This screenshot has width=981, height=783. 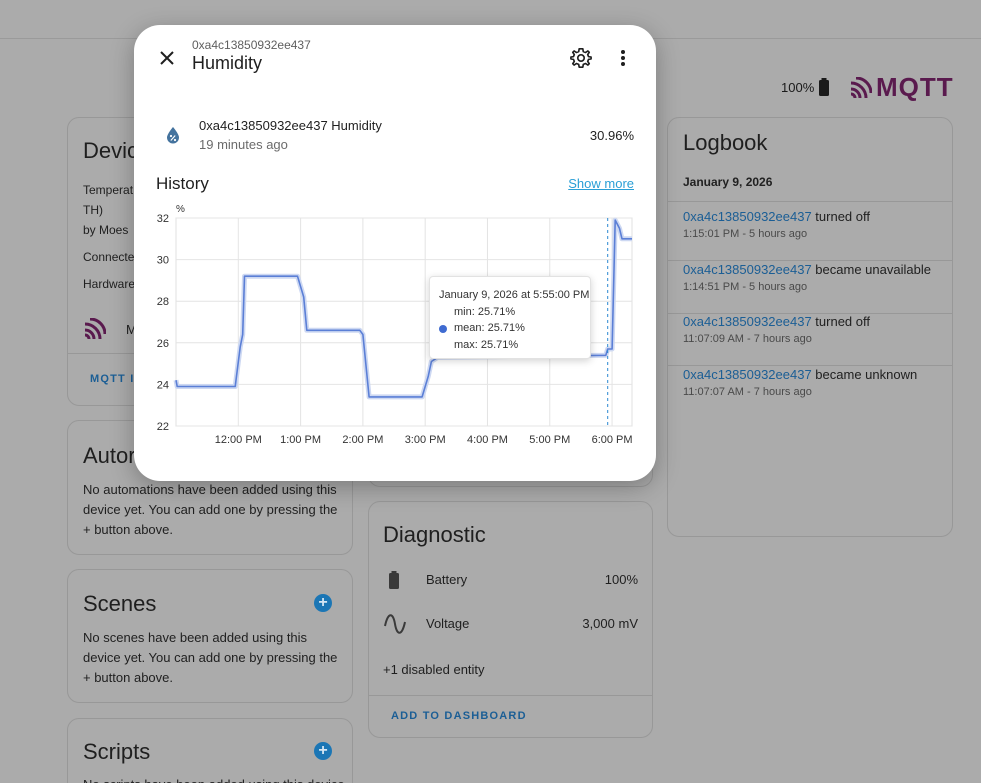 I want to click on entity-last-changed: 19 minutes ago, so click(x=243, y=144).